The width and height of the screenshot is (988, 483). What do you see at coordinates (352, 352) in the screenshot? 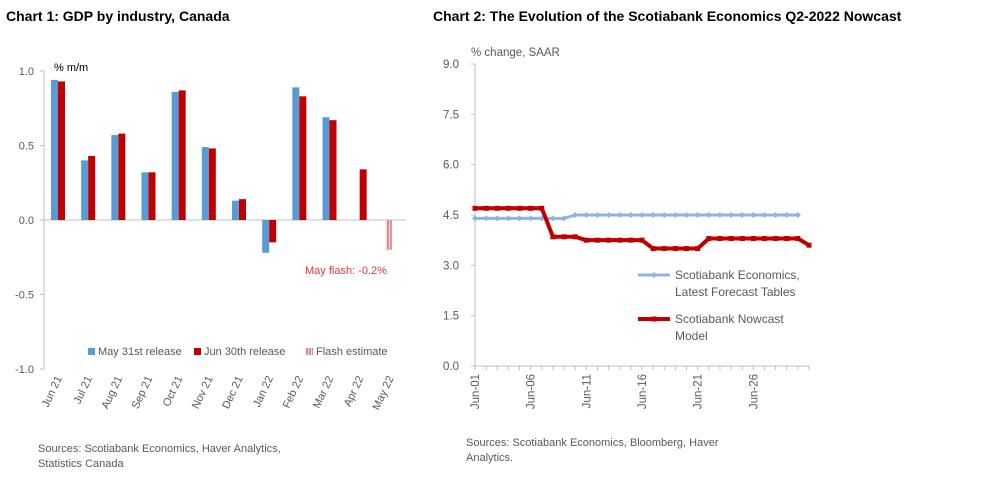
I see `chart-1-legend-label: Flash estimate` at bounding box center [352, 352].